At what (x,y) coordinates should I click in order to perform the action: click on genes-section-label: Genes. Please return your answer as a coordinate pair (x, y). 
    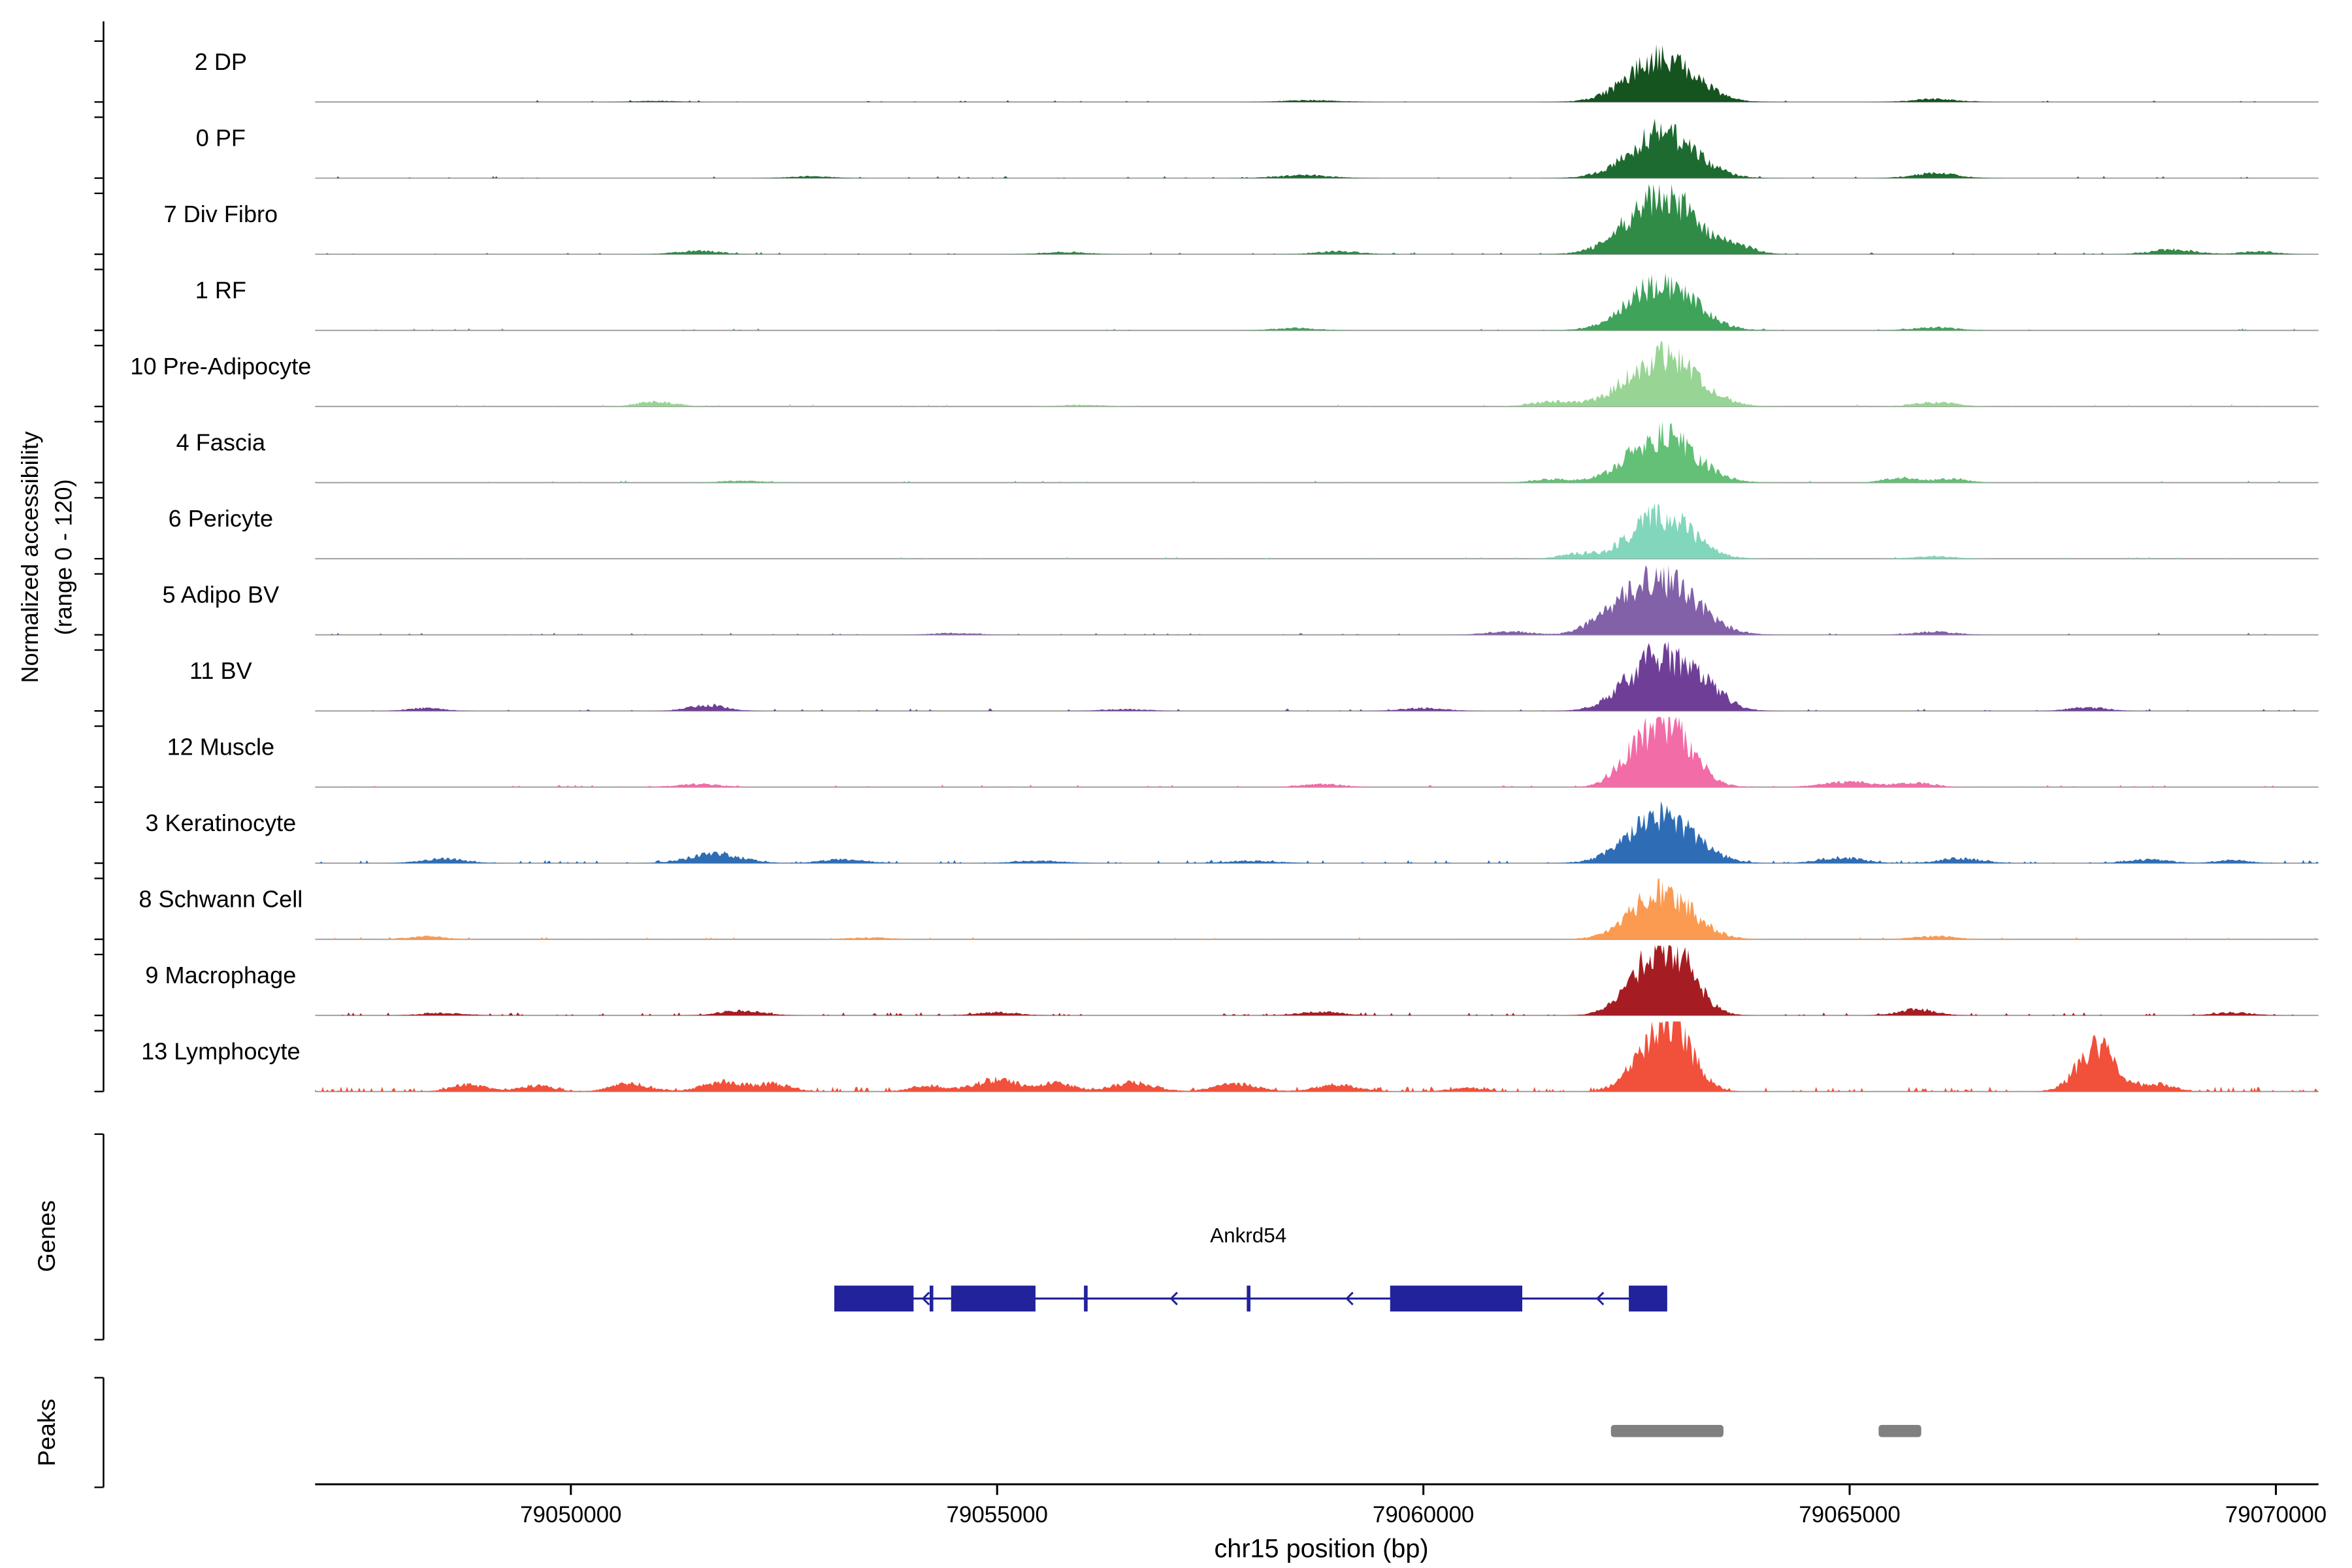
    Looking at the image, I should click on (46, 1236).